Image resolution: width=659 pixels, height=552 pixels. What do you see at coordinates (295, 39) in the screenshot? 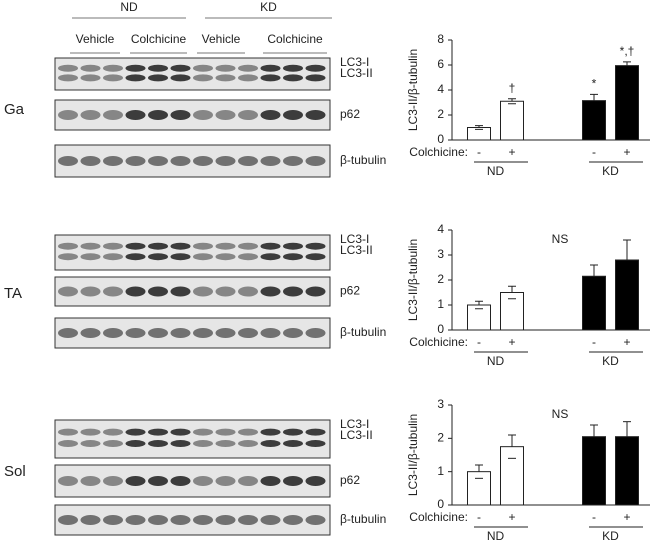
I see `treatment-label: Colchicine` at bounding box center [295, 39].